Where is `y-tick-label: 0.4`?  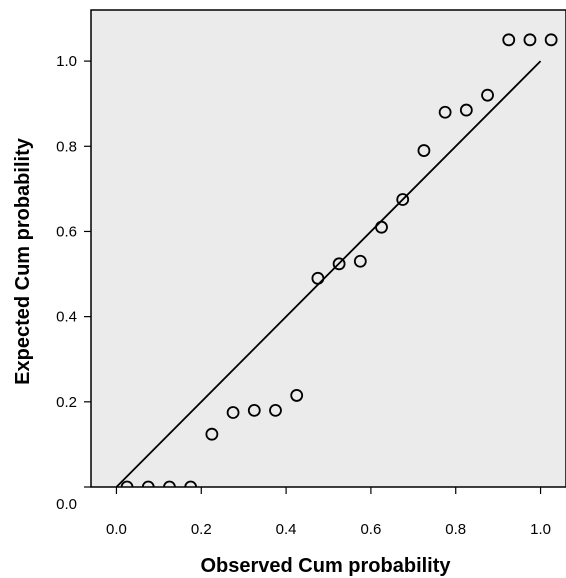 y-tick-label: 0.4 is located at coordinates (66, 317).